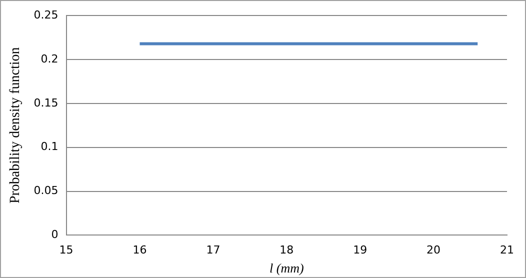 This screenshot has width=526, height=278. Describe the element at coordinates (287, 268) in the screenshot. I see `x-axis-title: l (mm)` at that location.